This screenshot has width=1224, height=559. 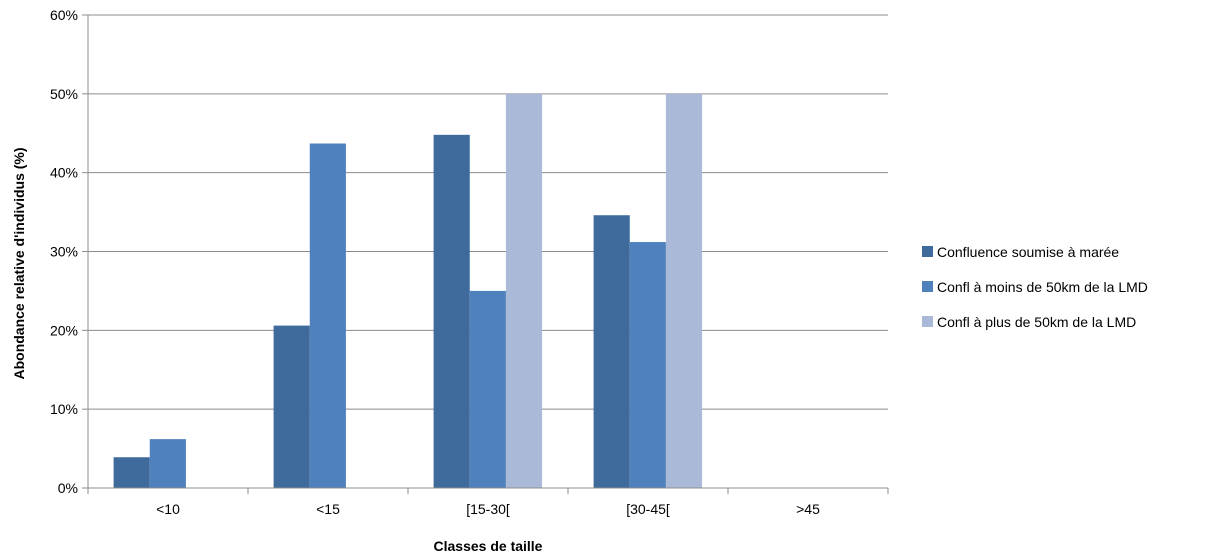 What do you see at coordinates (19, 263) in the screenshot?
I see `y-axis-title: Abondance relative d'individus (%)` at bounding box center [19, 263].